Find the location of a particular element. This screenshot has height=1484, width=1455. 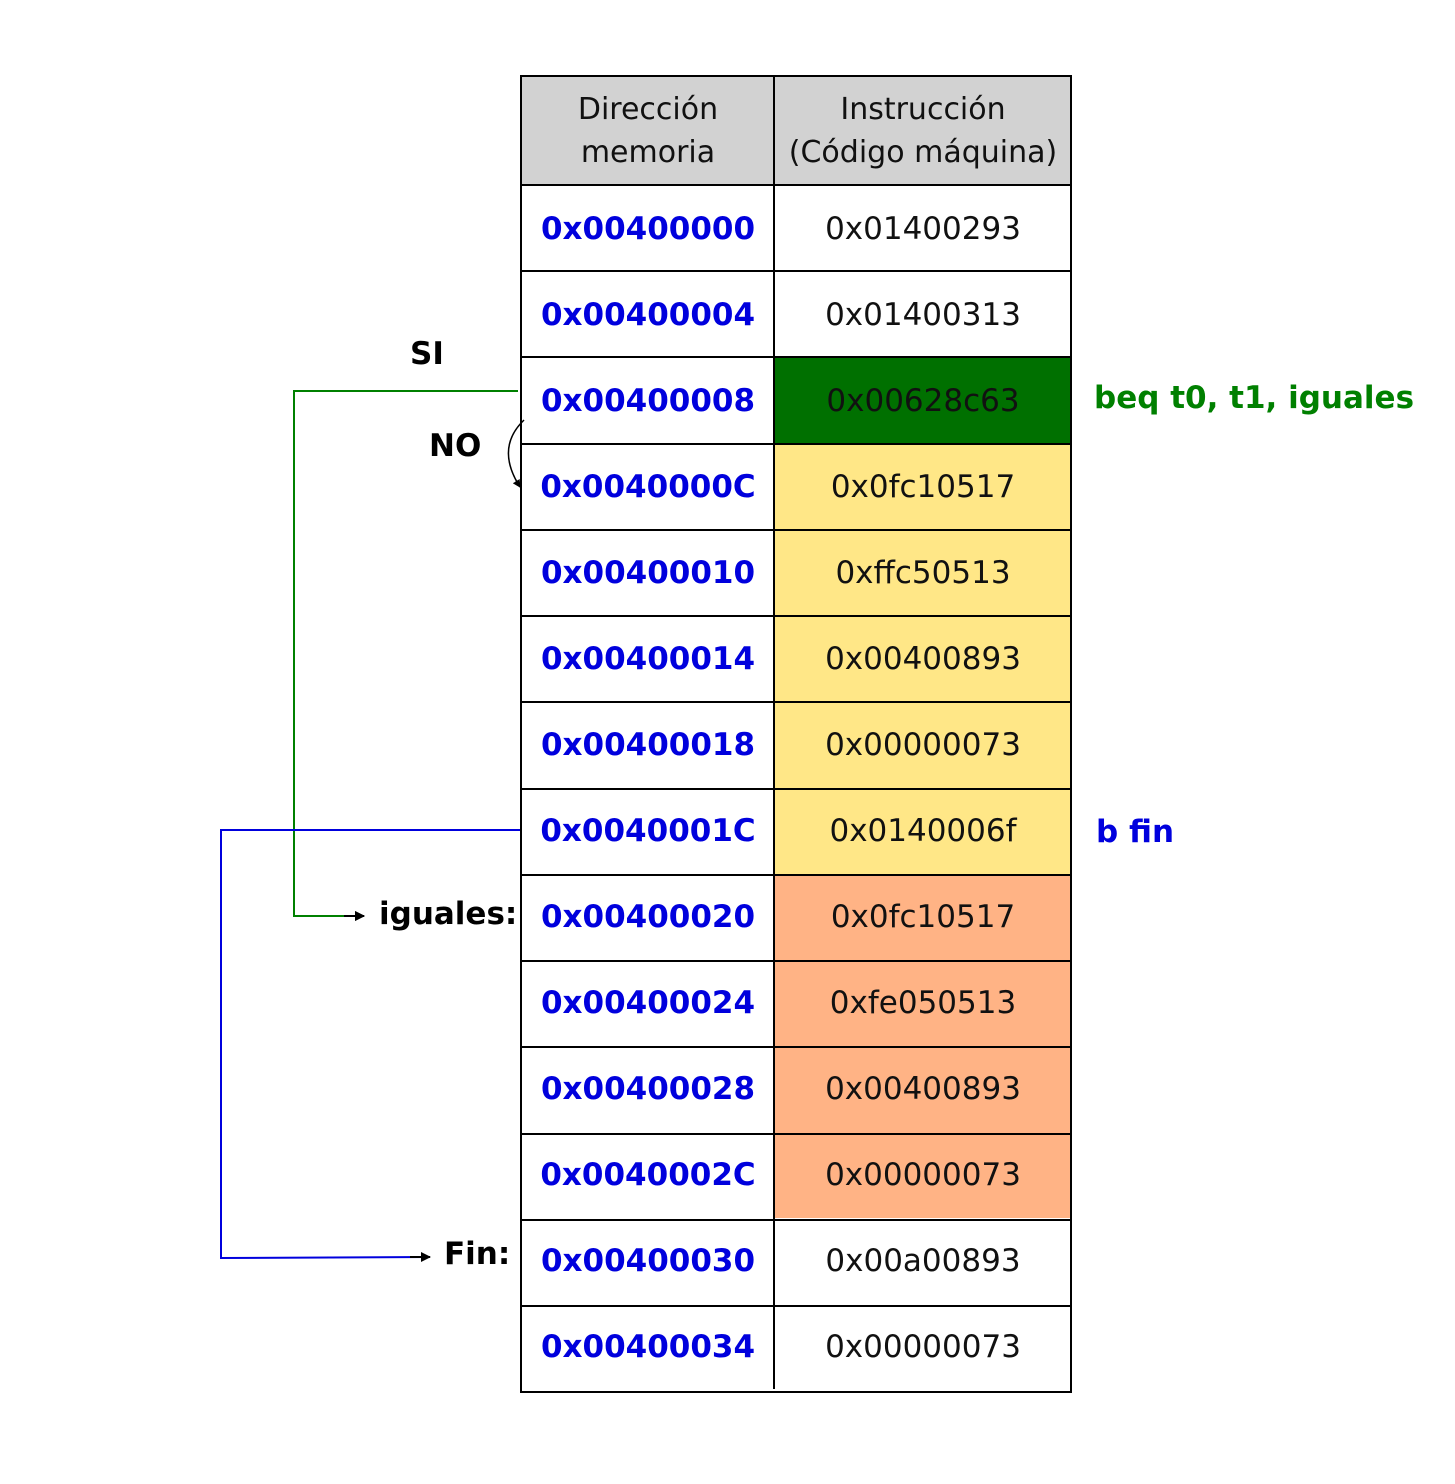

address-cell: 0x00400000 is located at coordinates (648, 229).